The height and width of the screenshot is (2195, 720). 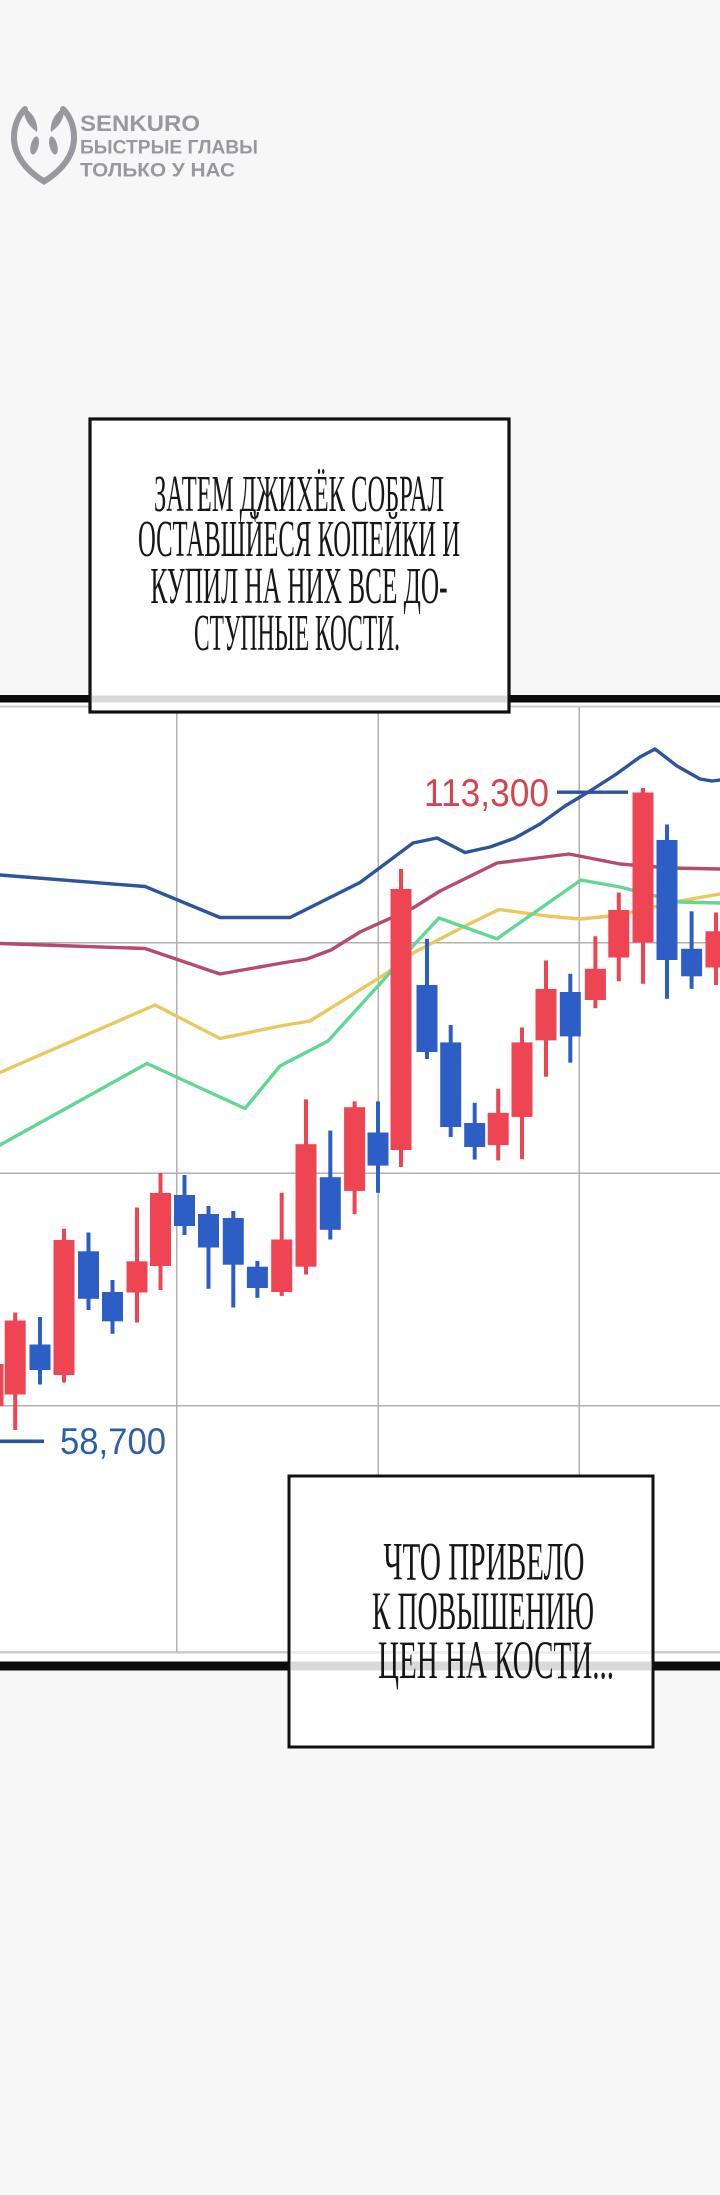 What do you see at coordinates (299, 586) in the screenshot?
I see `svg-text: КУПИЛ НА НИХ ВСЕ ДО-` at bounding box center [299, 586].